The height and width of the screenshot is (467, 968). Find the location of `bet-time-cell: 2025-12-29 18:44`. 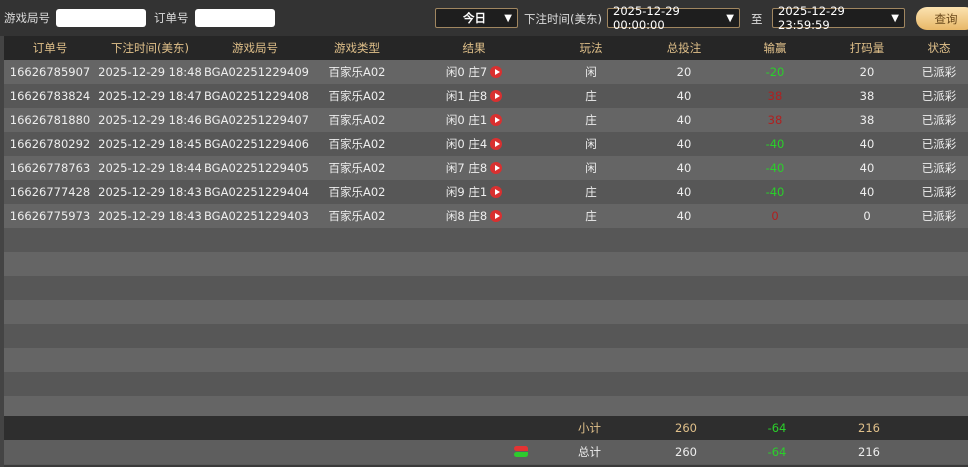

bet-time-cell: 2025-12-29 18:44 is located at coordinates (150, 168).